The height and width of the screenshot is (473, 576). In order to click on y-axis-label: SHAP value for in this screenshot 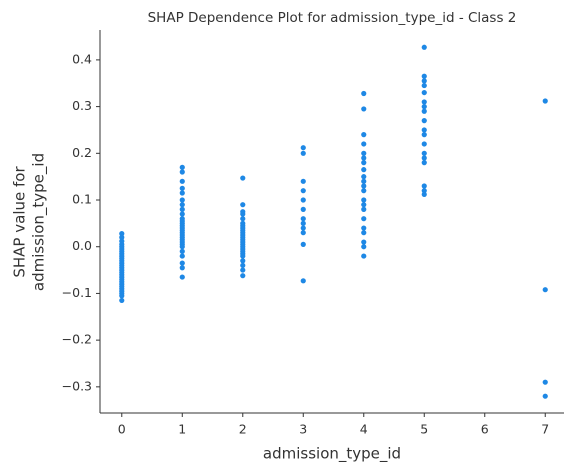, I will do `click(20, 222)`.